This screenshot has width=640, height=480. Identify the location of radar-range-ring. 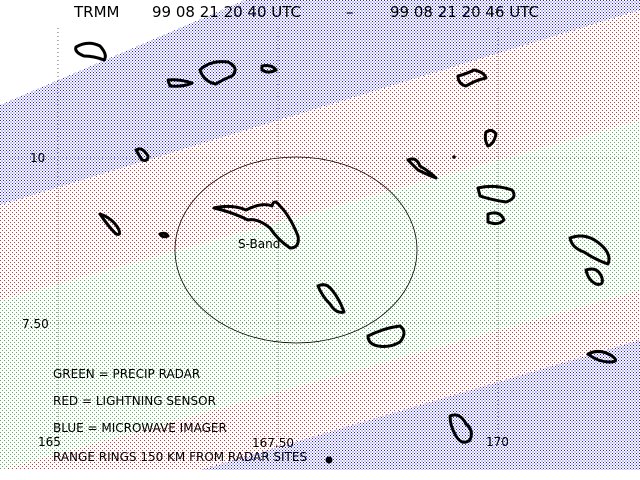
(296, 250).